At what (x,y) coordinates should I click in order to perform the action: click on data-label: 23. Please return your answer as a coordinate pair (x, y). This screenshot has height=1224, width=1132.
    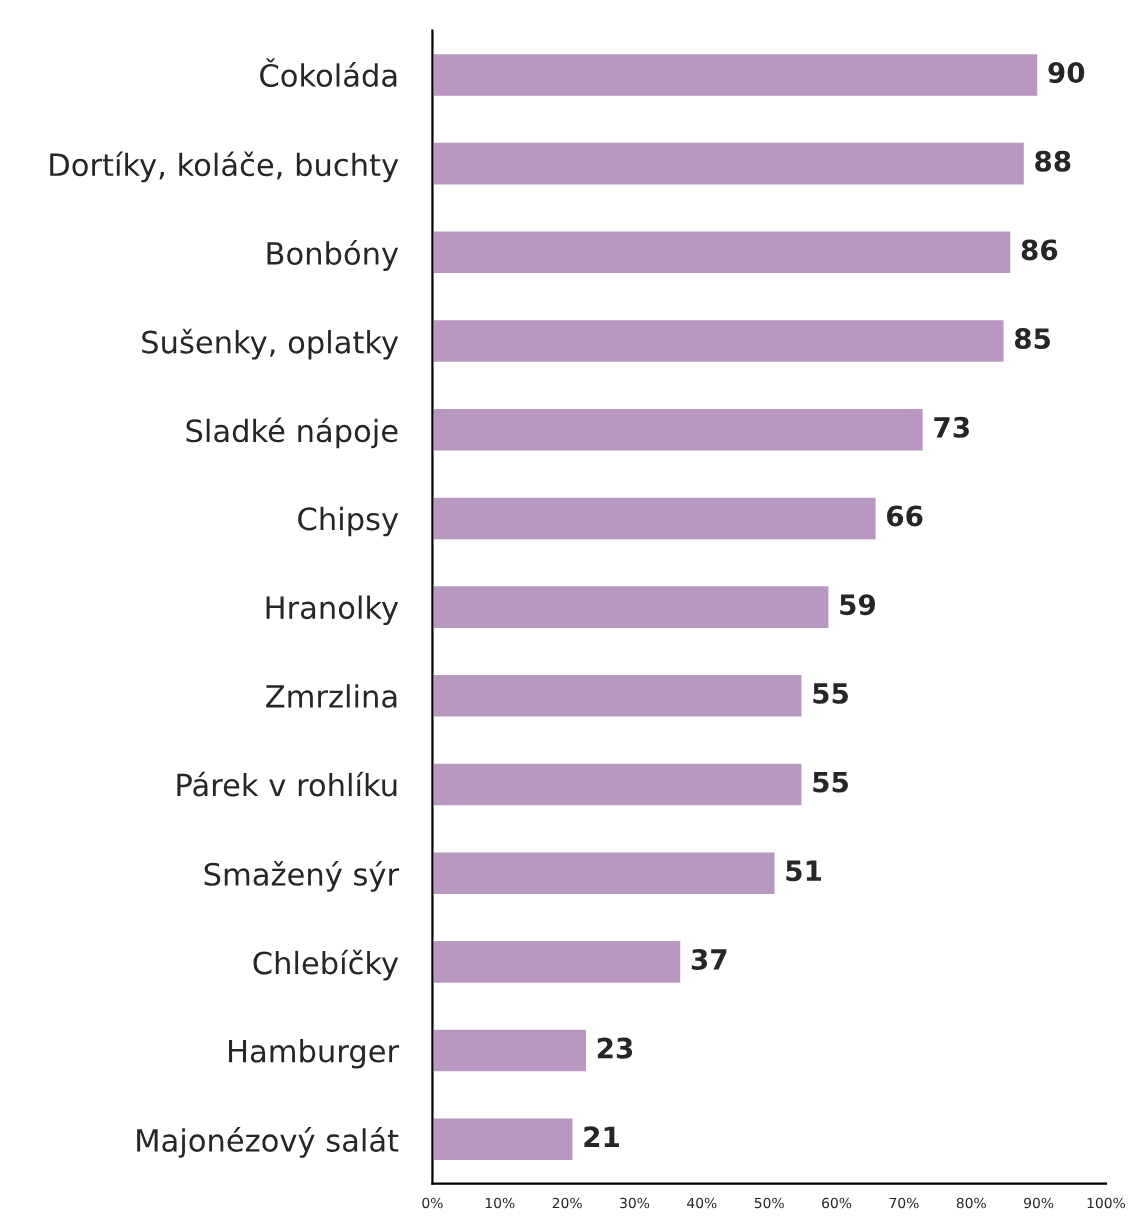
    Looking at the image, I should click on (615, 1048).